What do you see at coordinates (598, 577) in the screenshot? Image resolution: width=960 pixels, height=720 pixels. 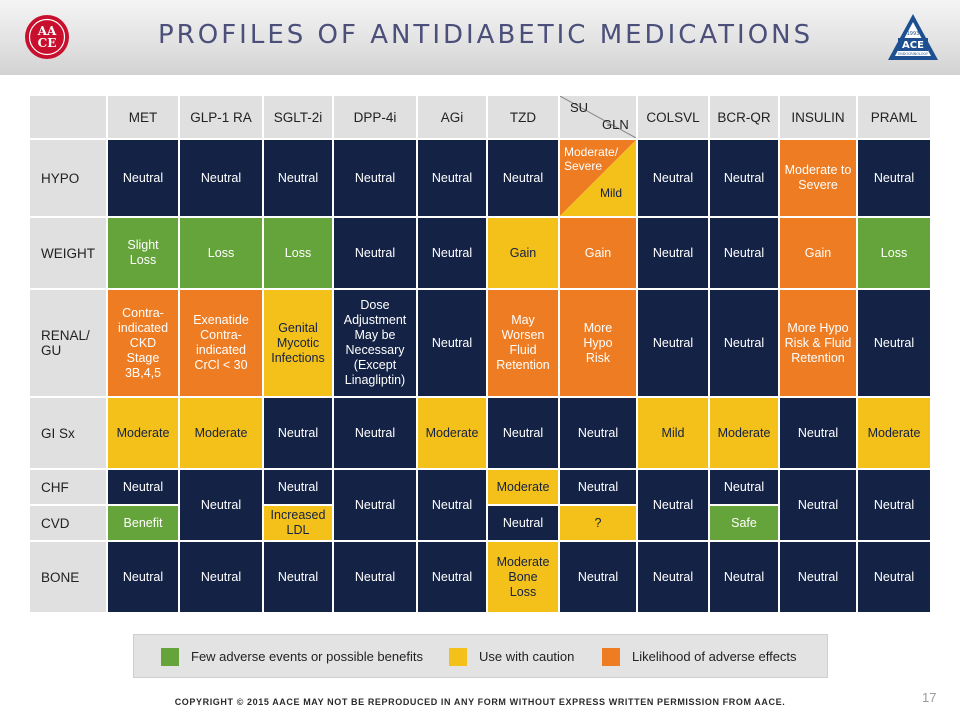 I see `cell-bone-su-gln: Neutral` at bounding box center [598, 577].